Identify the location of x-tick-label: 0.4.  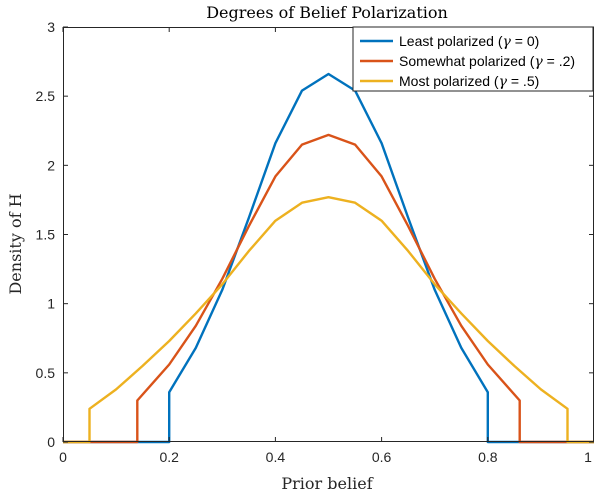
(276, 457).